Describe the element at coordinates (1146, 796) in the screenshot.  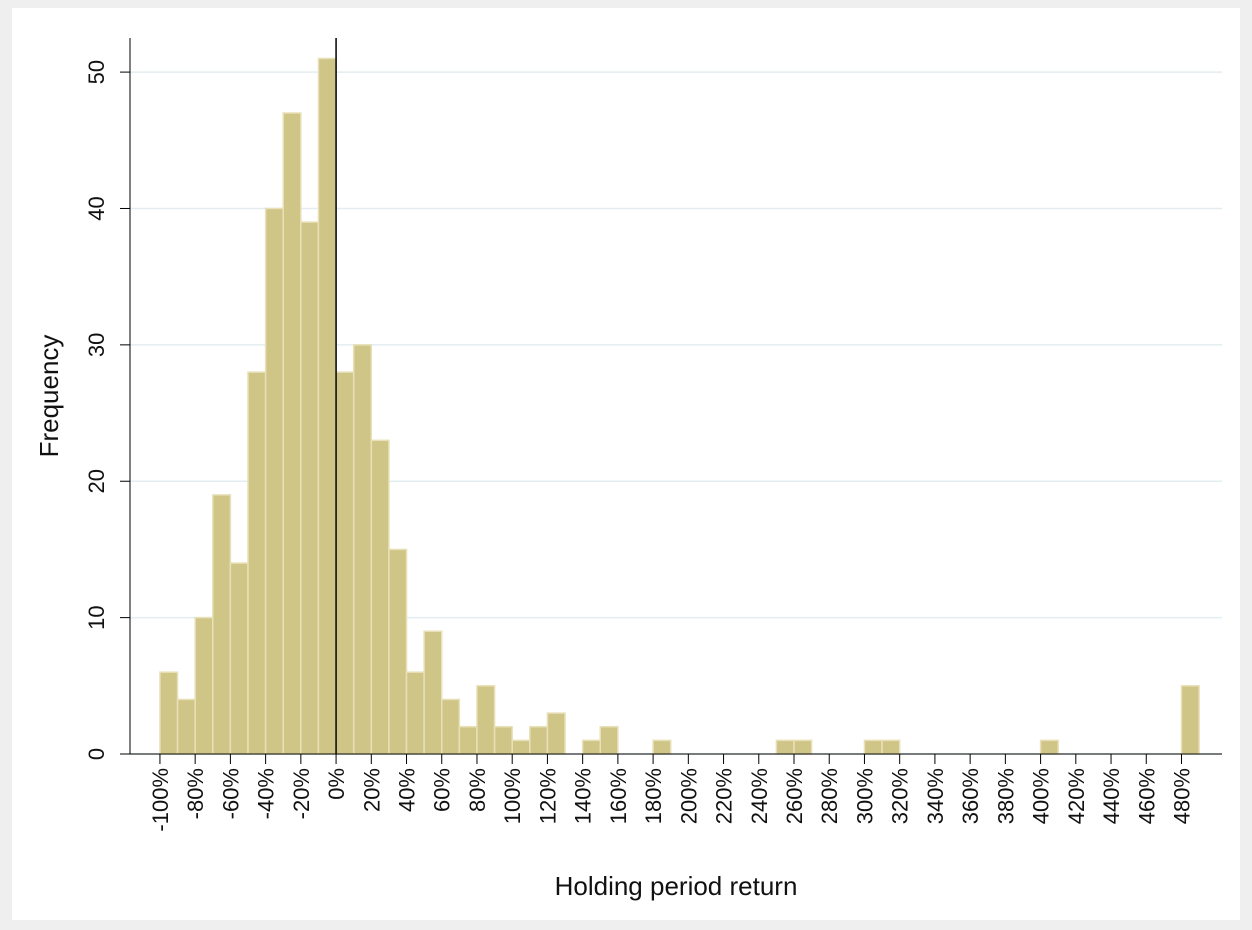
I see `x-tick-label: 460%` at that location.